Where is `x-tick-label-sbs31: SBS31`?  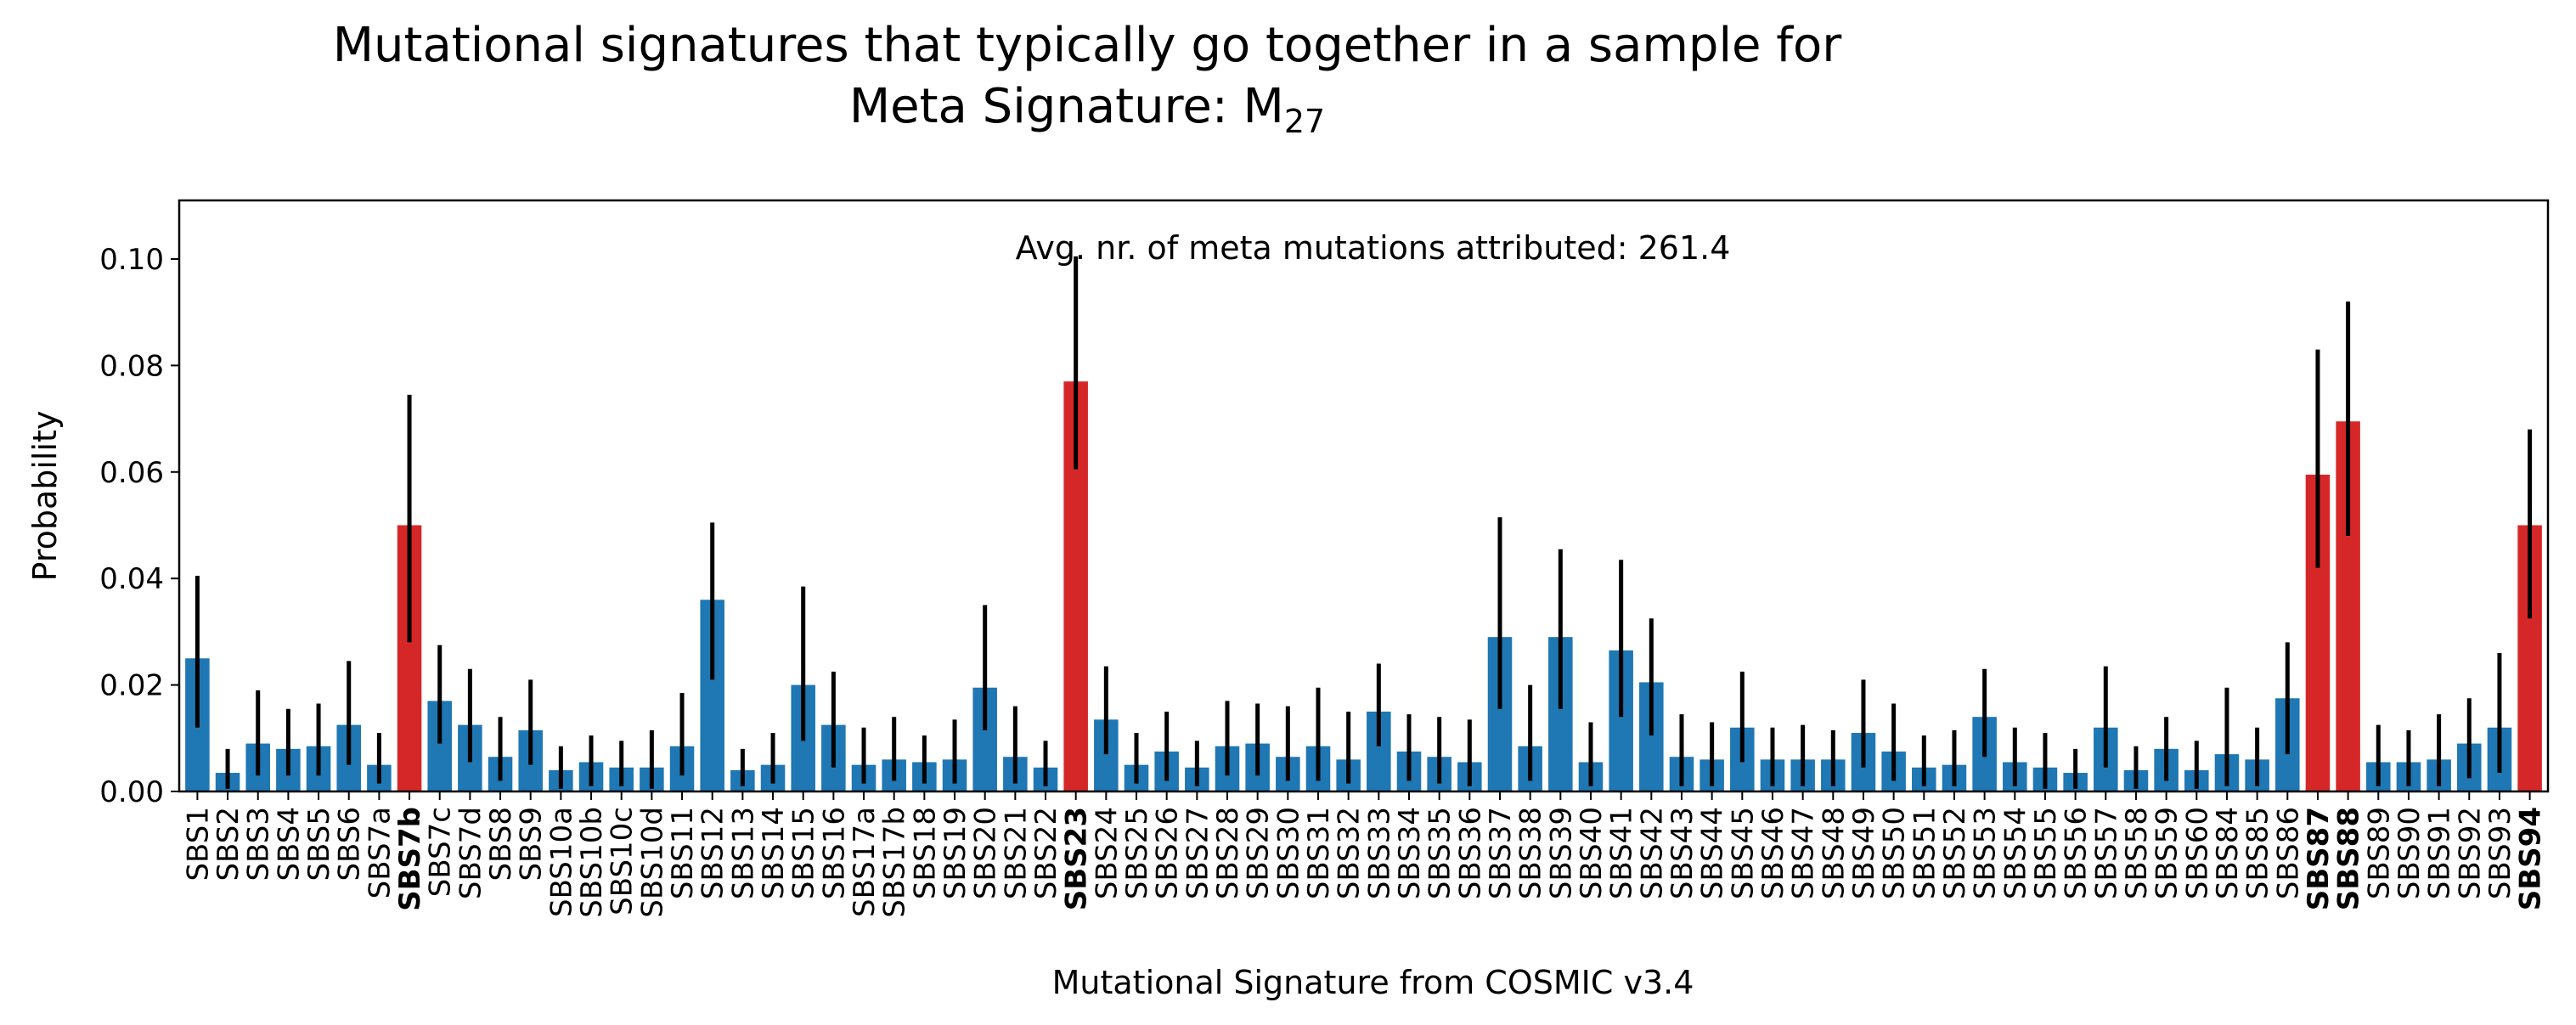 x-tick-label-sbs31: SBS31 is located at coordinates (1319, 853).